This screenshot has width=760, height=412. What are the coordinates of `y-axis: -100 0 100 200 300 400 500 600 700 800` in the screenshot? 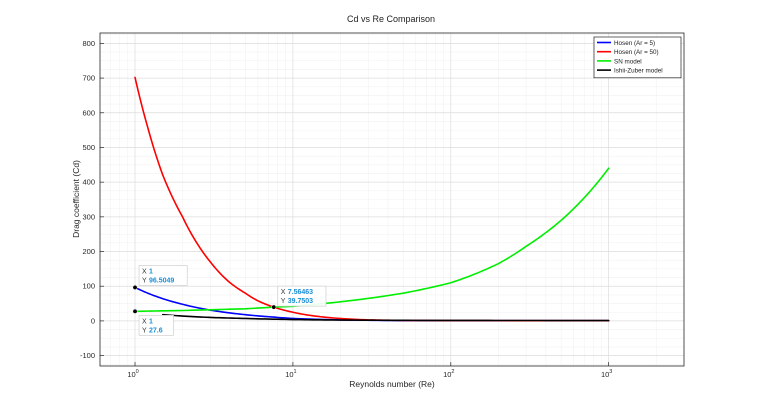 It's located at (92, 199).